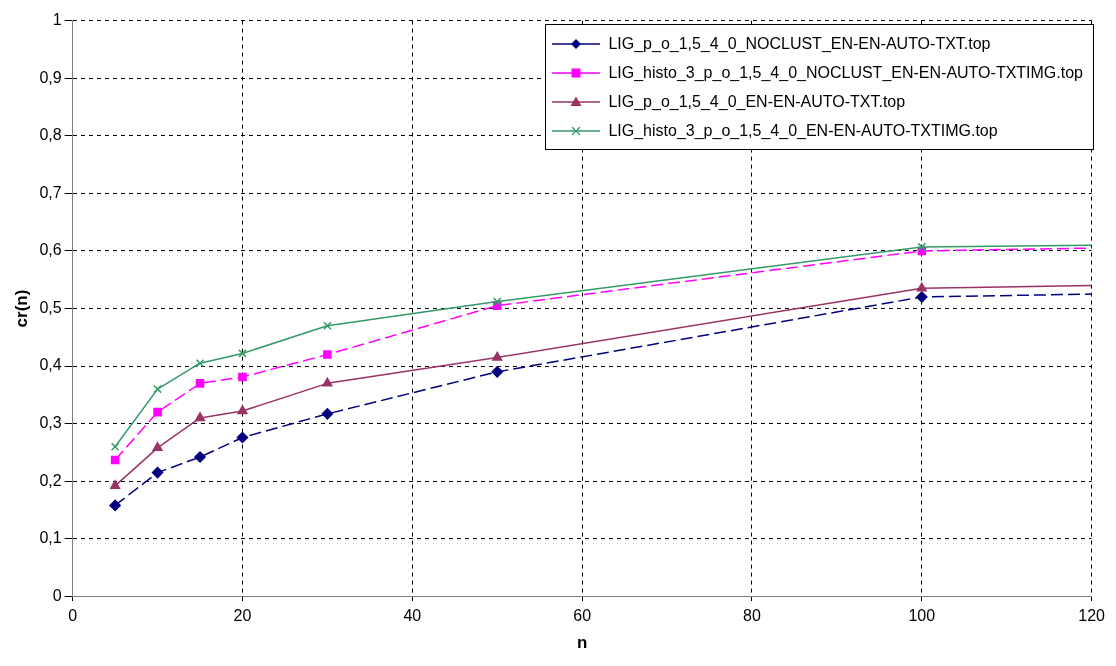  What do you see at coordinates (242, 616) in the screenshot?
I see `x-tick-label: 20` at bounding box center [242, 616].